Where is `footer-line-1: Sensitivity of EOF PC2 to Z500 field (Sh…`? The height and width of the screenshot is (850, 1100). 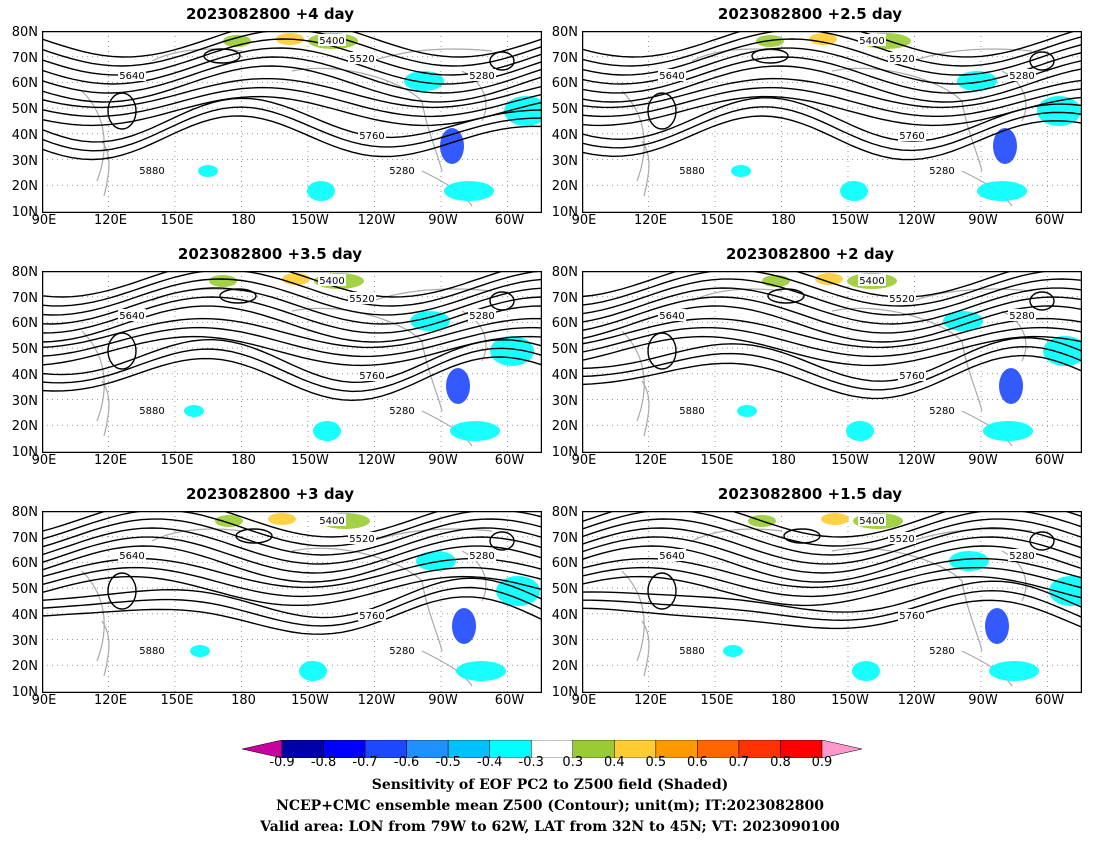
footer-line-1: Sensitivity of EOF PC2 to Z500 field (Sh… is located at coordinates (550, 785).